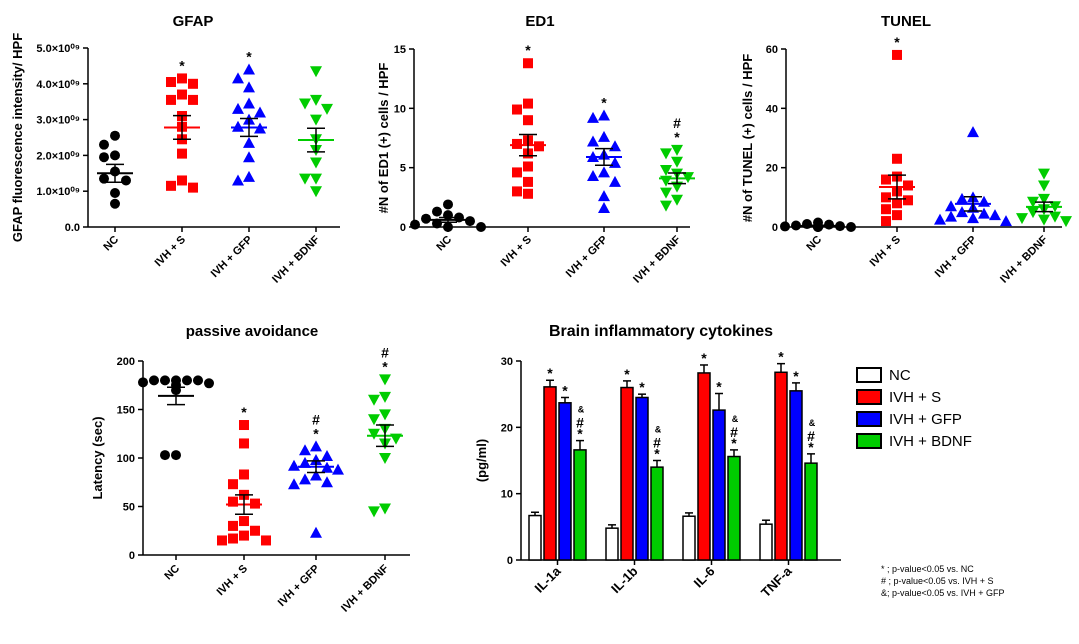  What do you see at coordinates (772, 109) in the screenshot?
I see `y-tick-label: 40` at bounding box center [772, 109].